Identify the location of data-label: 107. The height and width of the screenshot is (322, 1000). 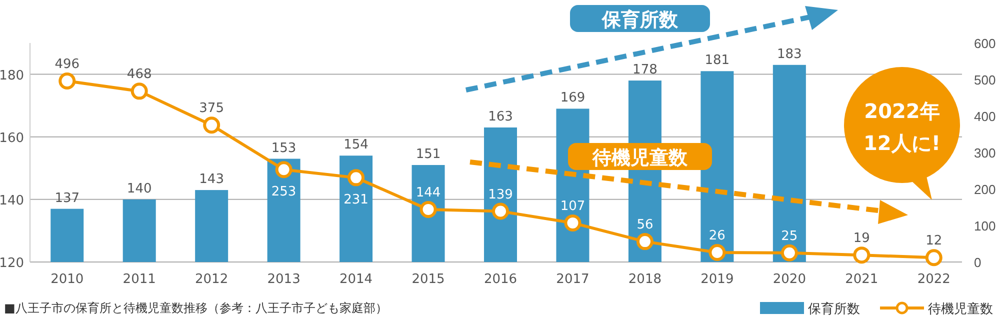
(573, 206).